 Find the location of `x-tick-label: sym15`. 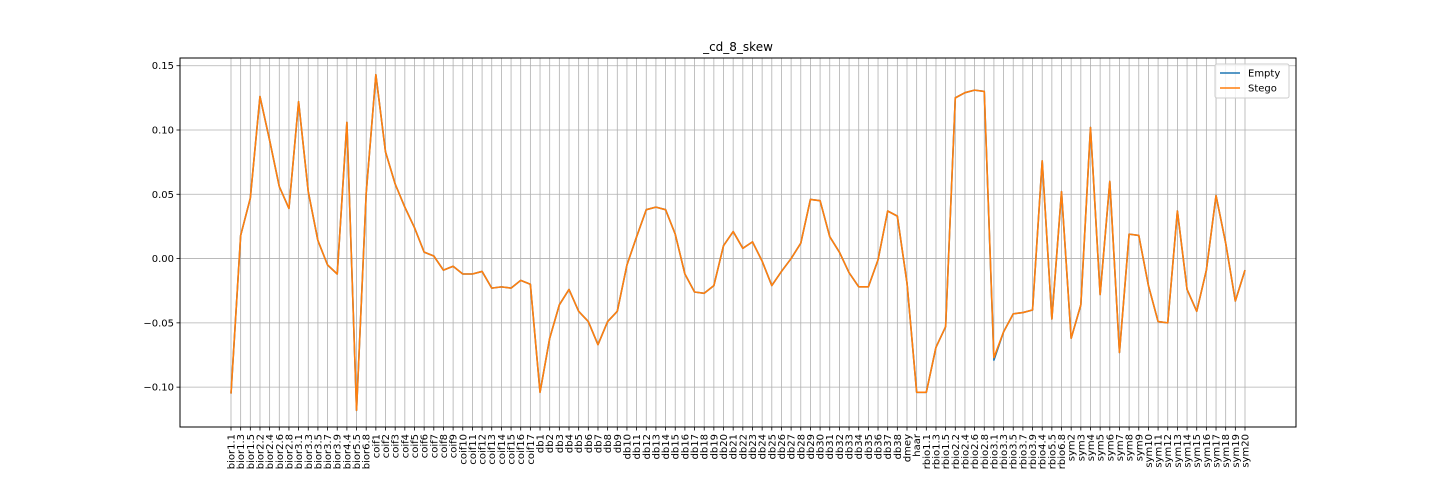

x-tick-label: sym15 is located at coordinates (1197, 451).